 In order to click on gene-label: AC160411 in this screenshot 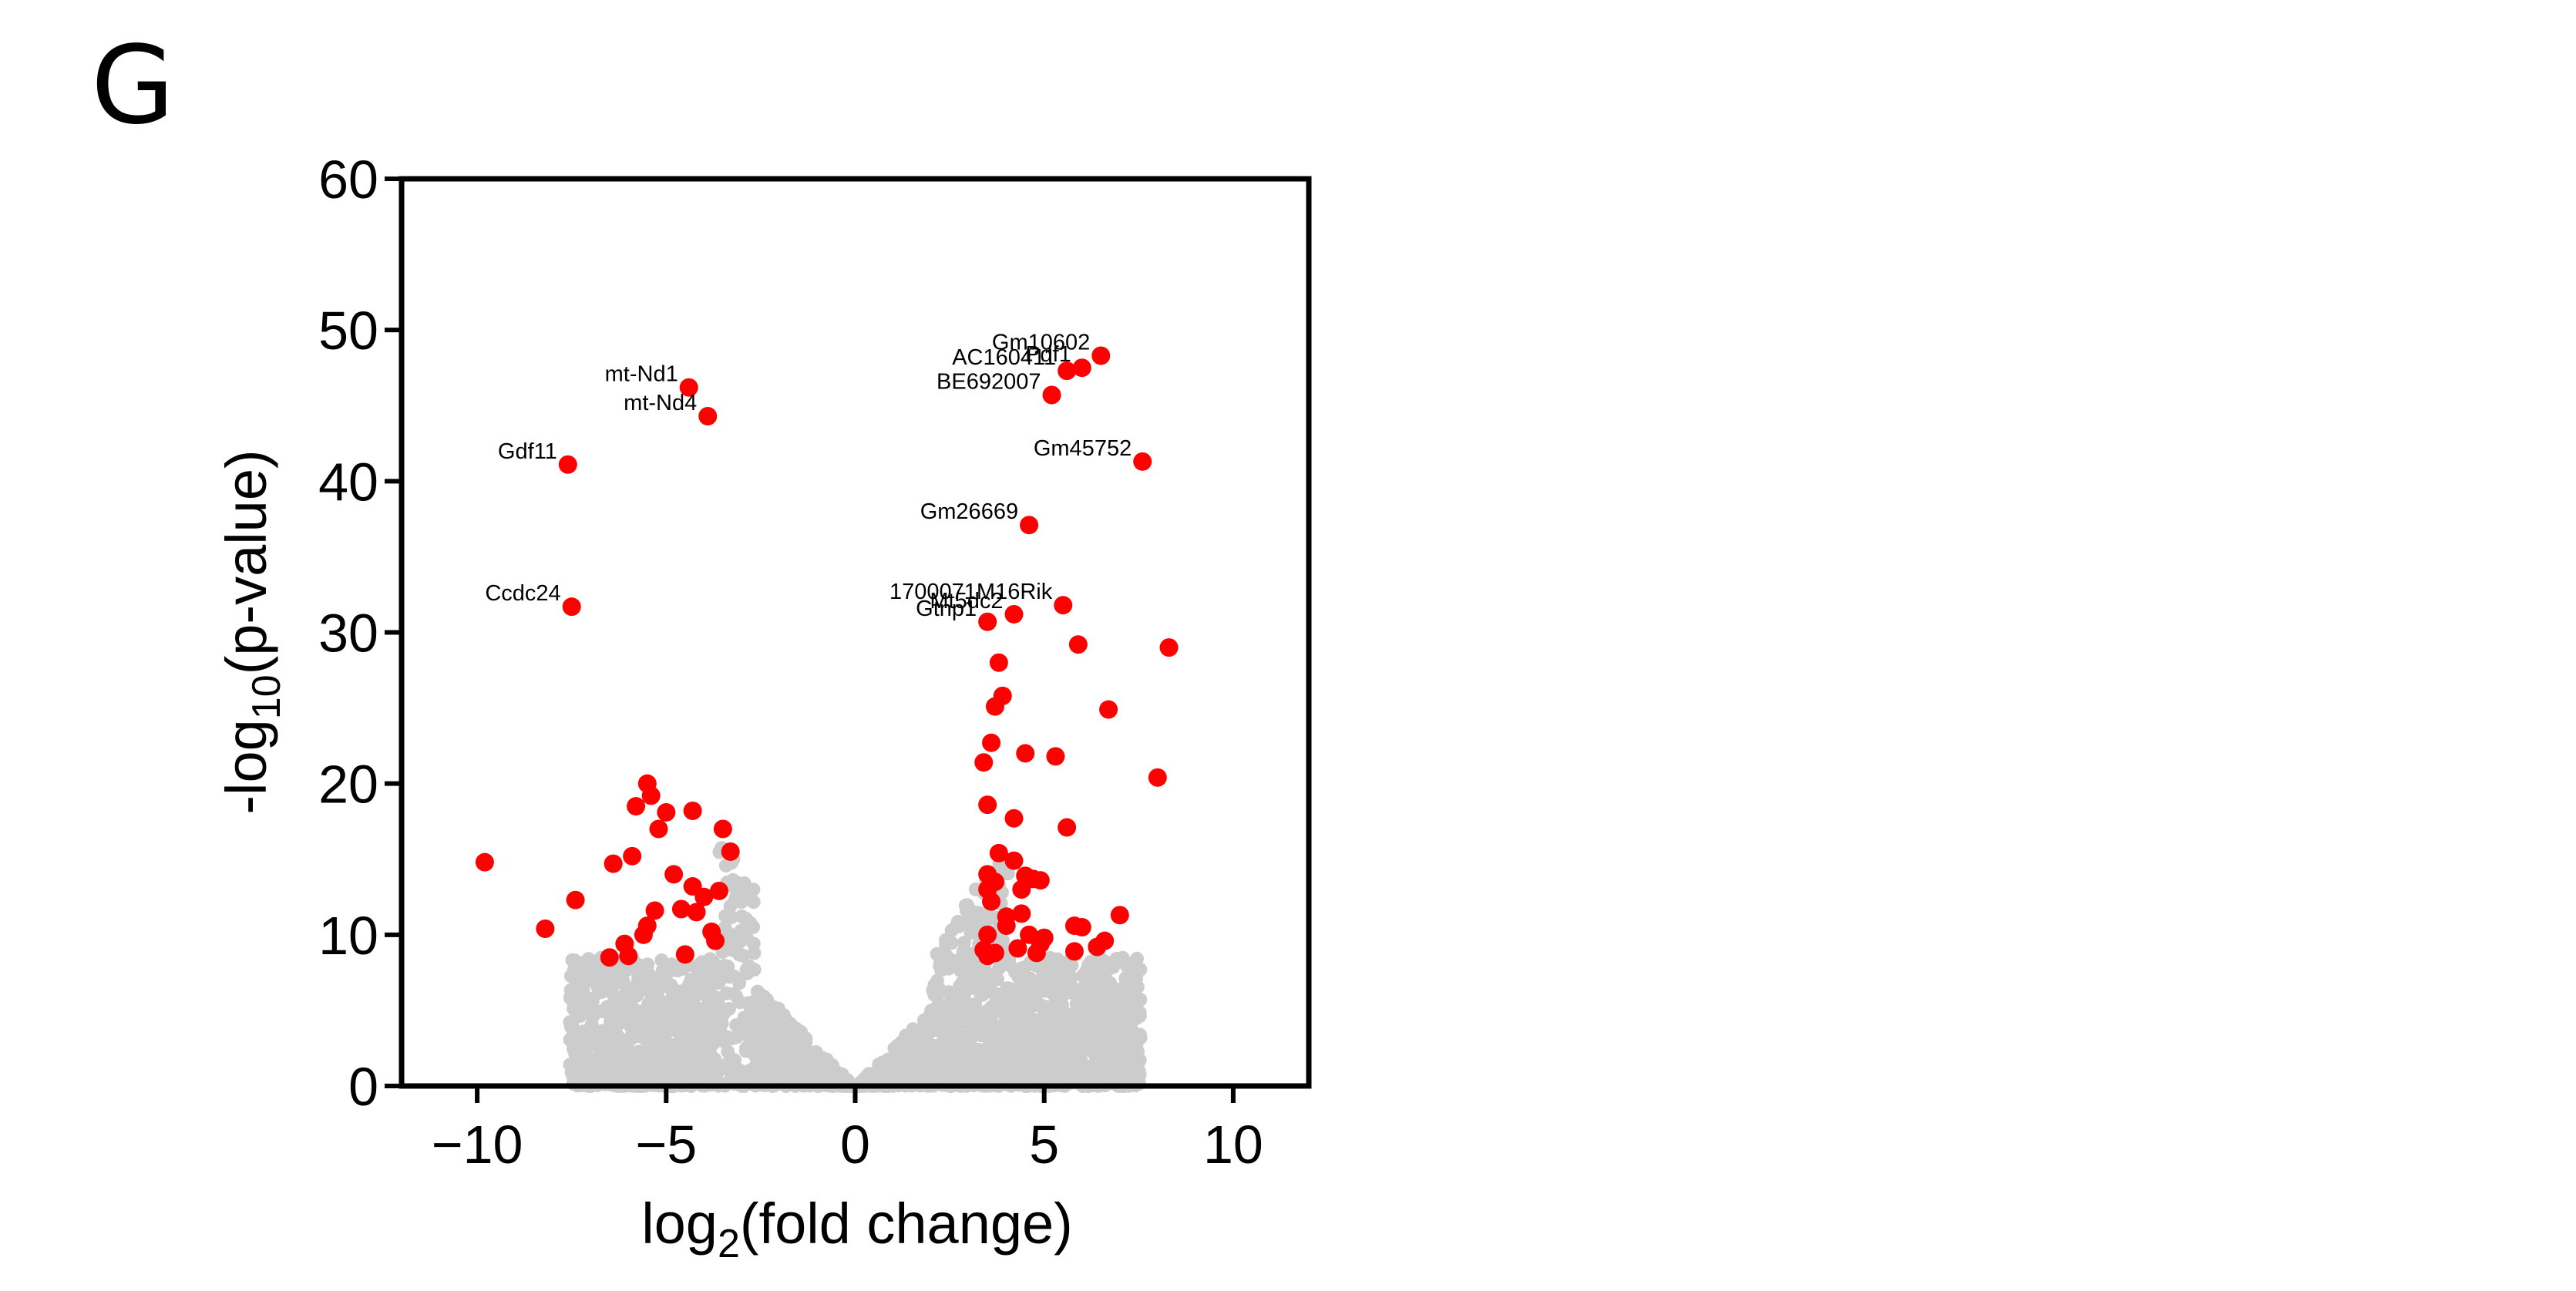, I will do `click(1004, 358)`.